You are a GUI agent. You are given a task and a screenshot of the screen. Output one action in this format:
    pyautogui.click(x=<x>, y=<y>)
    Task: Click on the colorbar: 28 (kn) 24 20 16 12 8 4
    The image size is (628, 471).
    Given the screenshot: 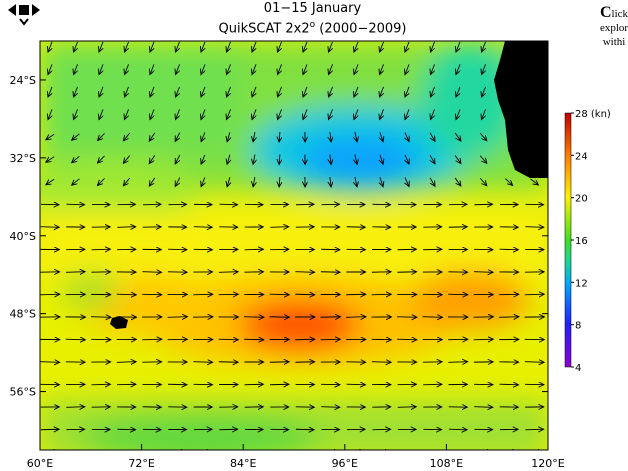 What is the action you would take?
    pyautogui.click(x=587, y=241)
    